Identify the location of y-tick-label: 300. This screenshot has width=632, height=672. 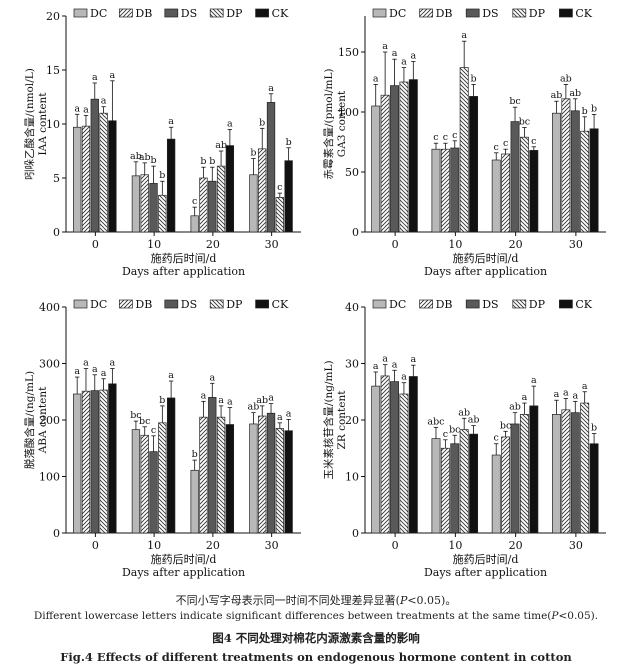
(49, 364).